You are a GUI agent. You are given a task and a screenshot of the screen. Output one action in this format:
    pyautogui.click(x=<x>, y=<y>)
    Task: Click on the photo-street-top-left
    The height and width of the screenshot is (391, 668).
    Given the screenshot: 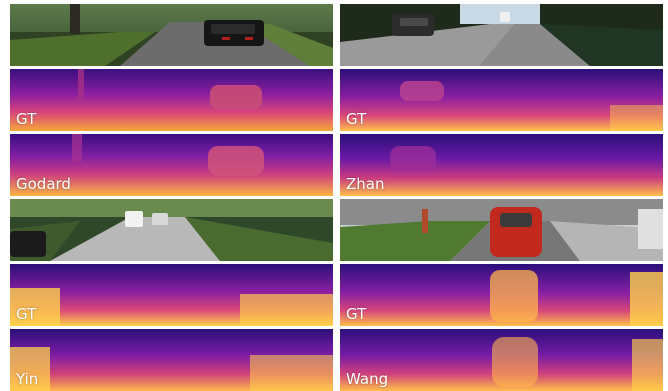 What is the action you would take?
    pyautogui.click(x=171, y=35)
    